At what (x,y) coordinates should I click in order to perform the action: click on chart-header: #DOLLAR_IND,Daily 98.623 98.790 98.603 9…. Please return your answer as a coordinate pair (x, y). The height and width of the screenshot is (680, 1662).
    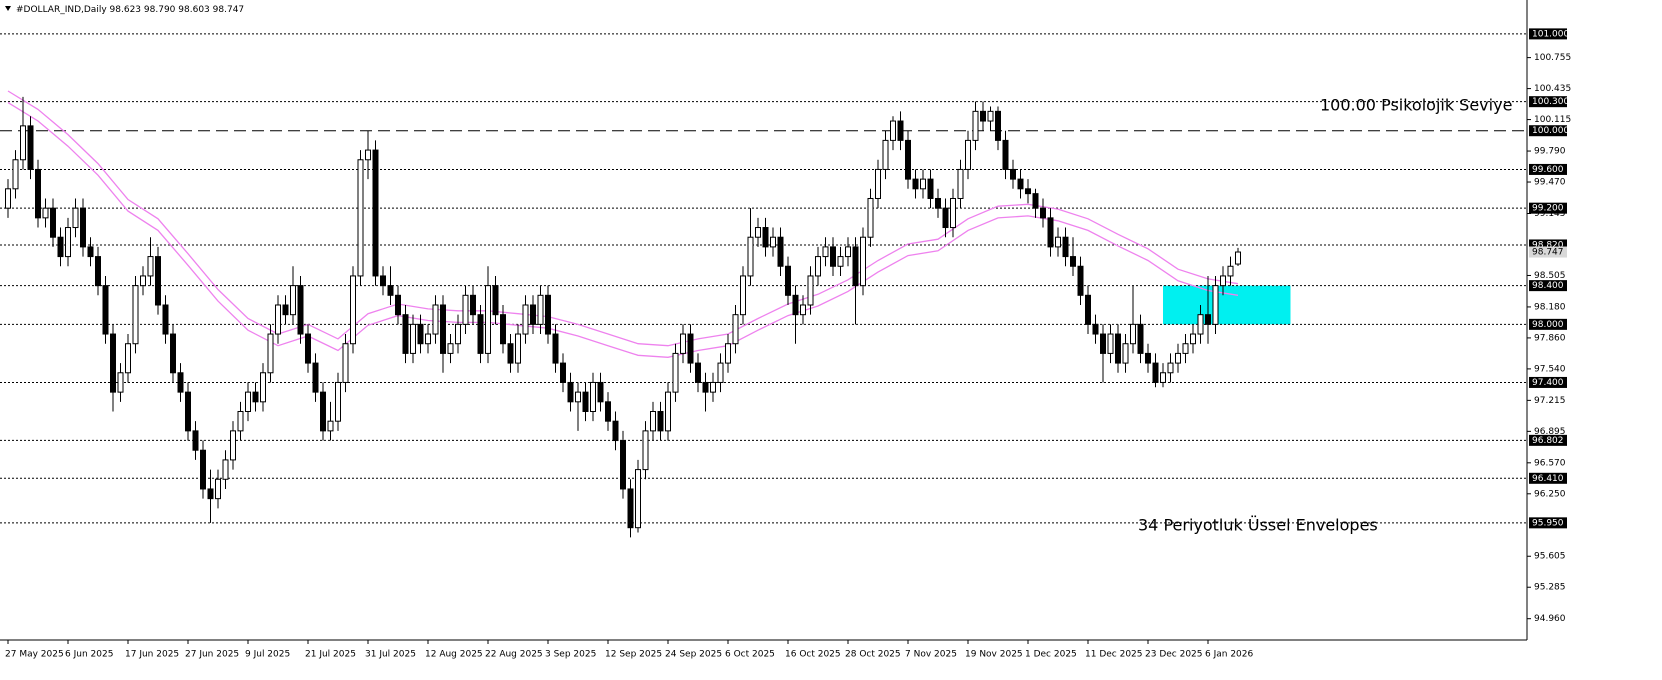
    Looking at the image, I should click on (130, 10).